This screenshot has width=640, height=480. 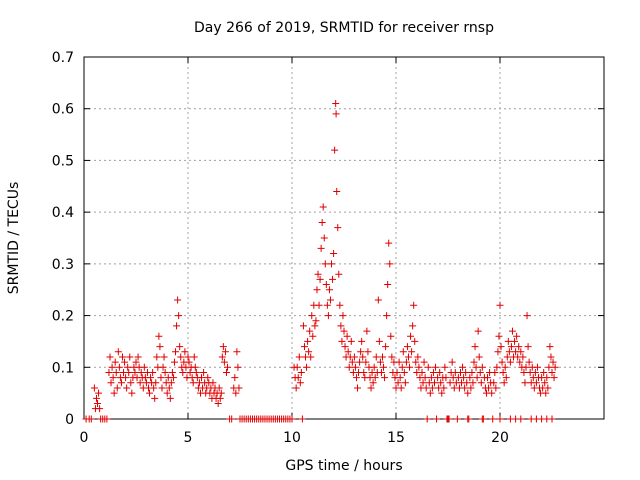 I want to click on x-tick-label: 15, so click(x=396, y=438).